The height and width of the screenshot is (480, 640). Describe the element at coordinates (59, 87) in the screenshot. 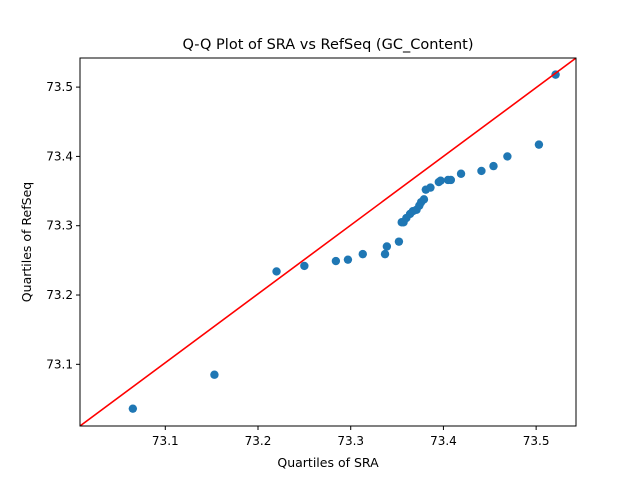

I see `y-tick-label-4: 73.5` at that location.